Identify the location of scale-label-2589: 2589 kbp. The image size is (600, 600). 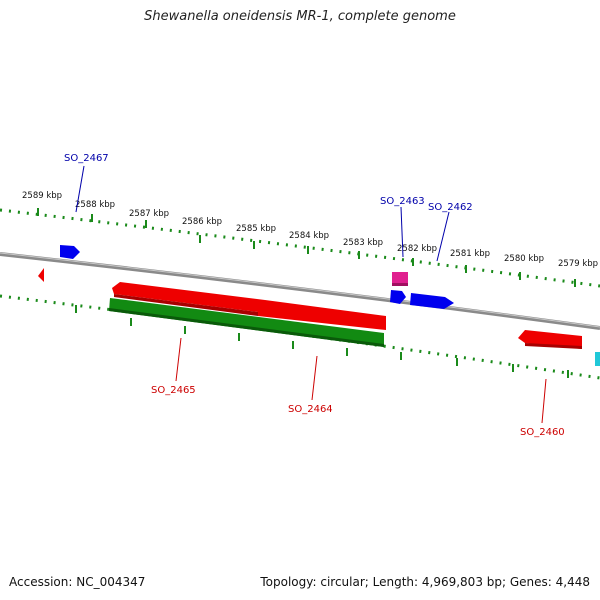
(42, 196).